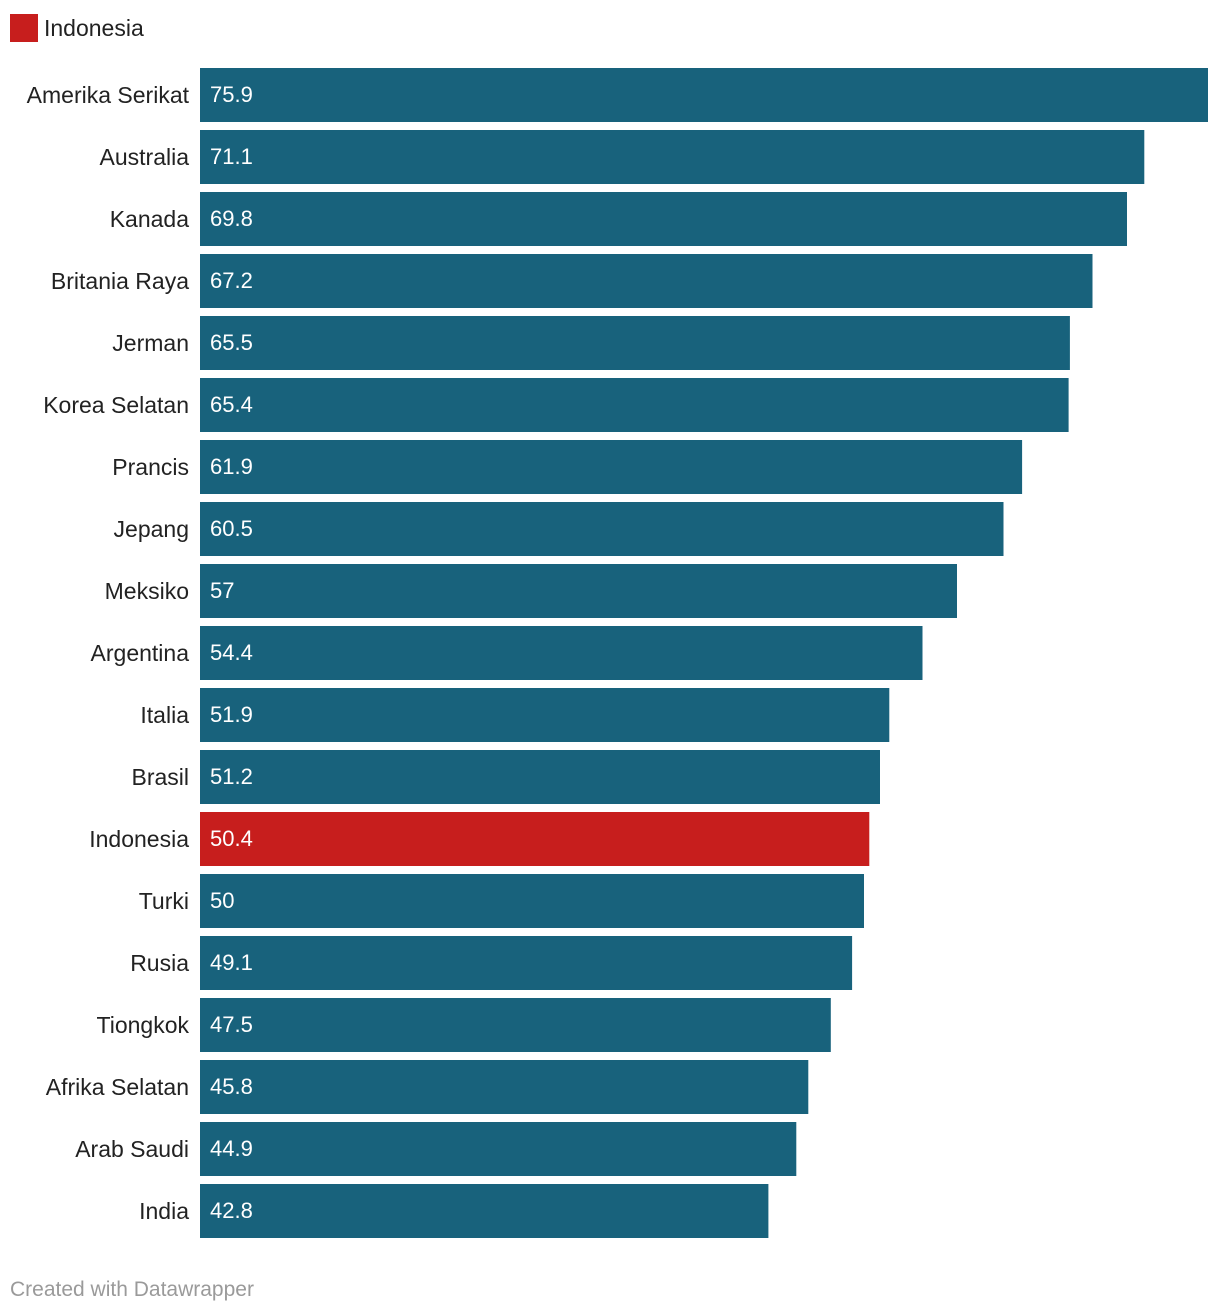 This screenshot has width=1220, height=1316. I want to click on value-label-meksiko: 57, so click(222, 590).